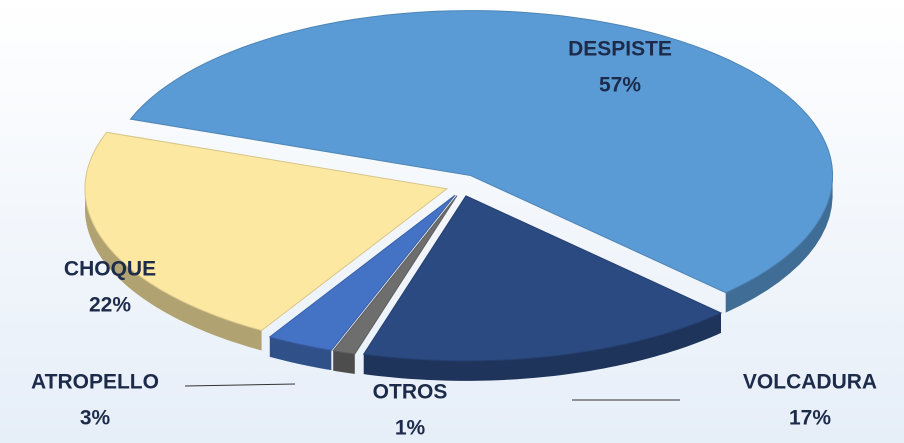  I want to click on value-label: 57%, so click(620, 85).